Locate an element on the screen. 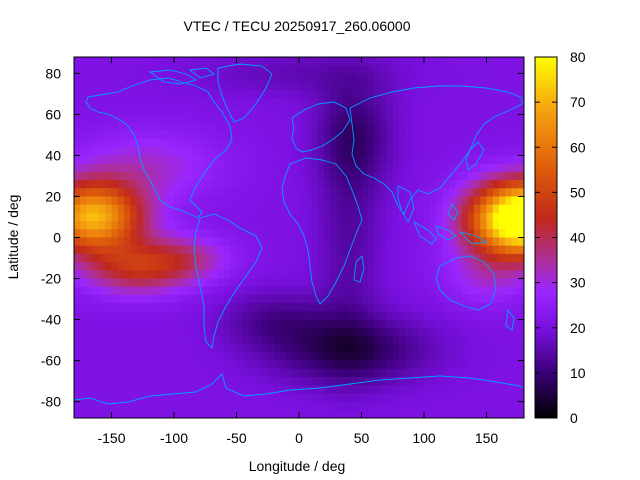  colorbar-tick-label: 60 is located at coordinates (578, 147).